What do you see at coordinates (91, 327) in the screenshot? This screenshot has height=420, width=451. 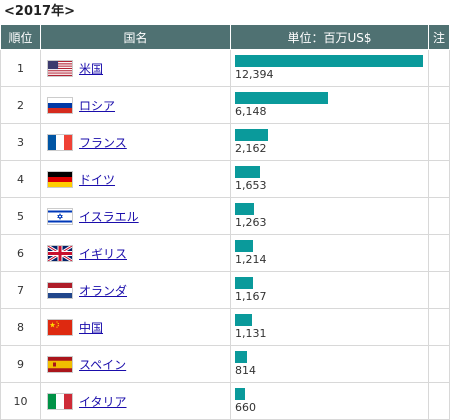 I see `country-link: 中国` at bounding box center [91, 327].